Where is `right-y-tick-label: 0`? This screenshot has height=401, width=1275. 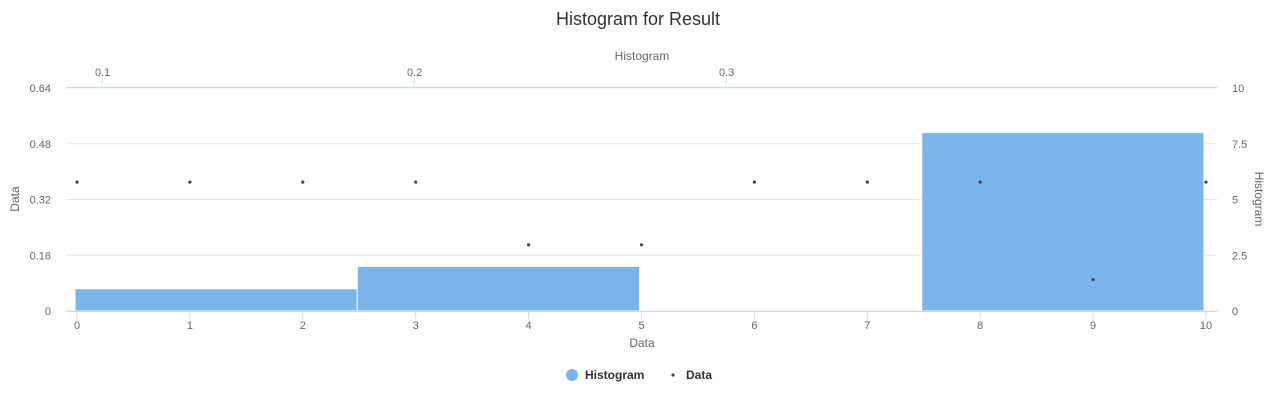
right-y-tick-label: 0 is located at coordinates (1235, 312).